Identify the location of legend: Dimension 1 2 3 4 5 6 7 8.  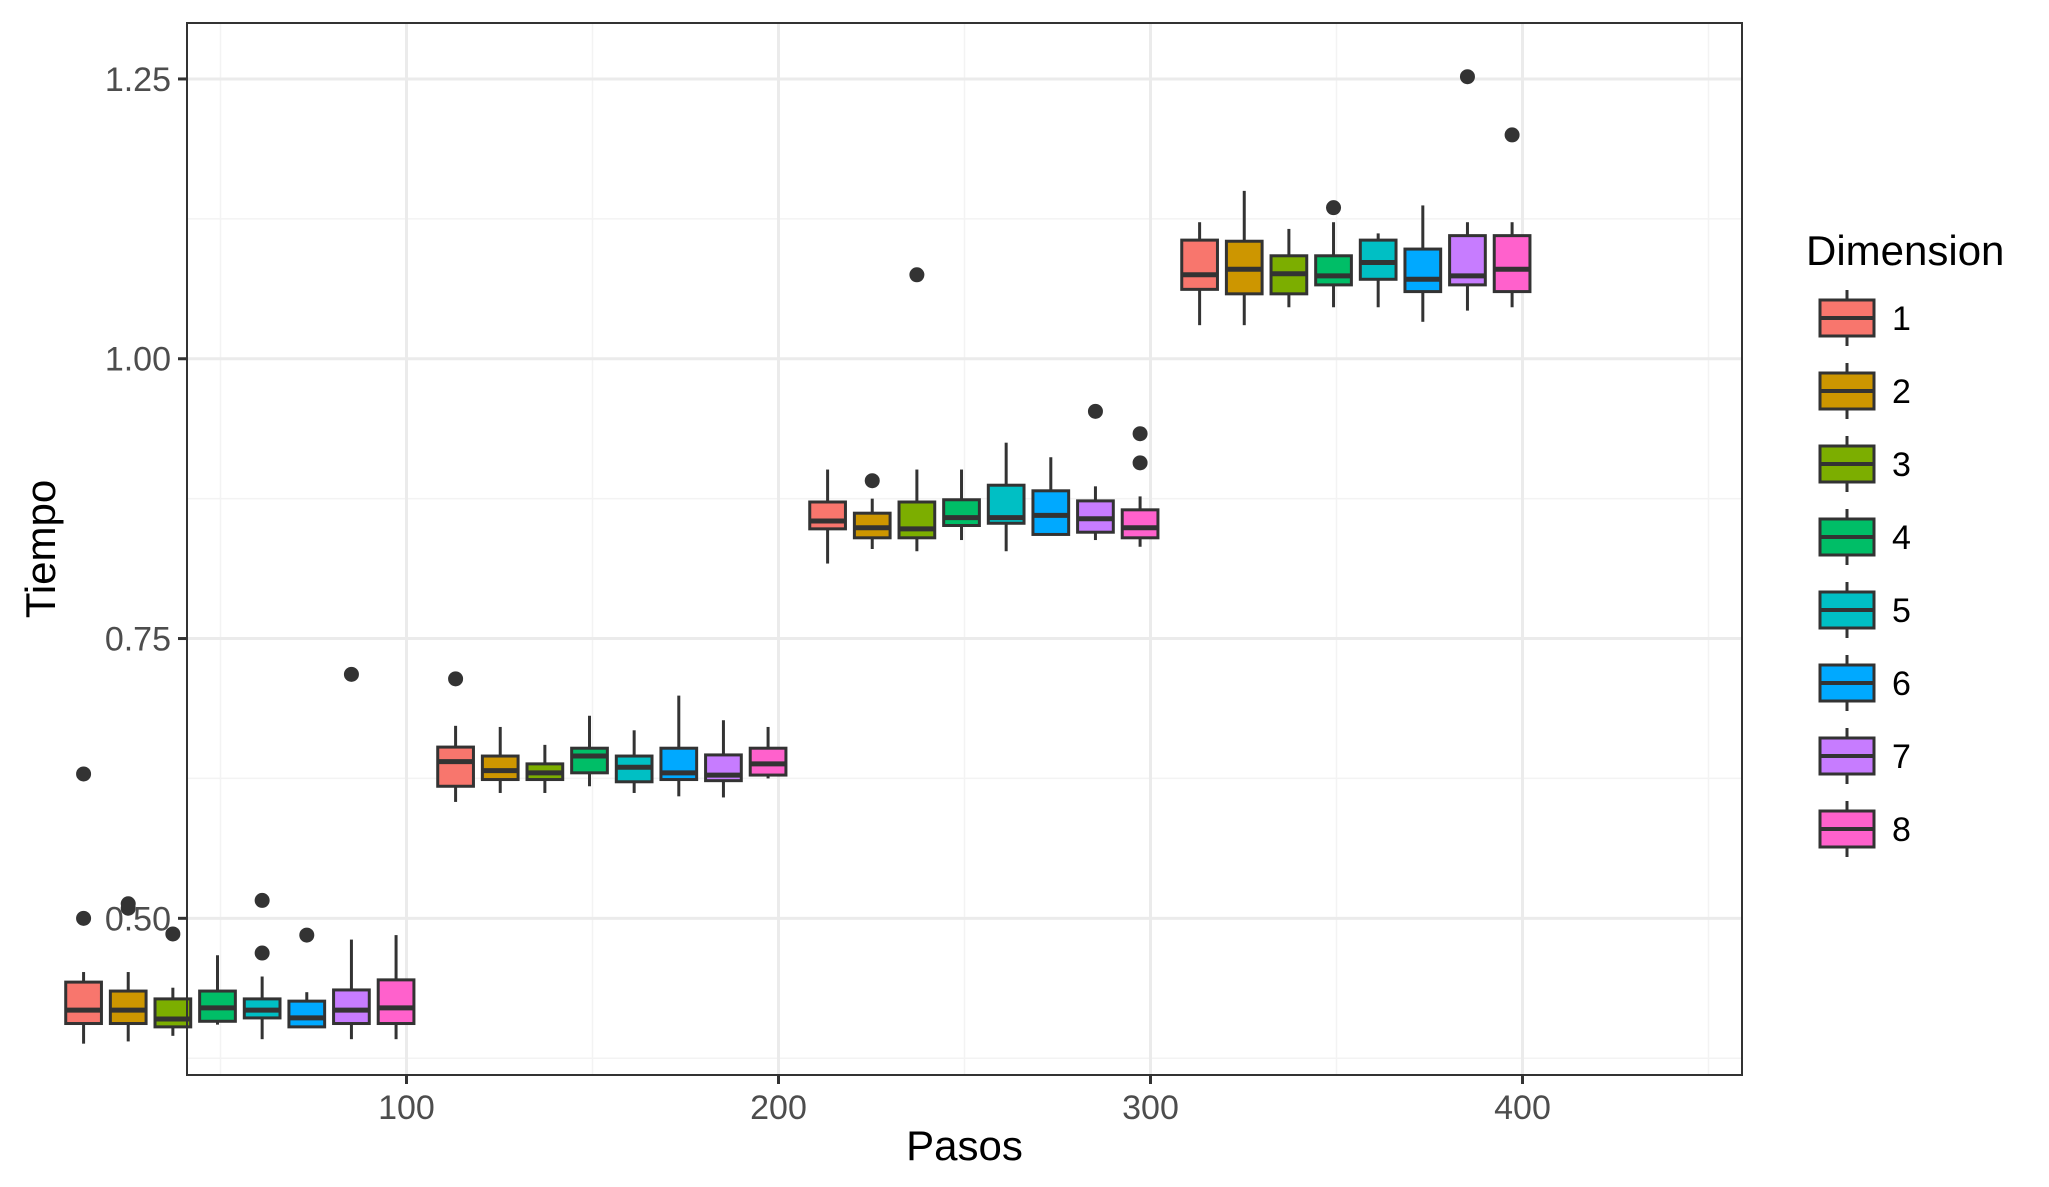
(1905, 542).